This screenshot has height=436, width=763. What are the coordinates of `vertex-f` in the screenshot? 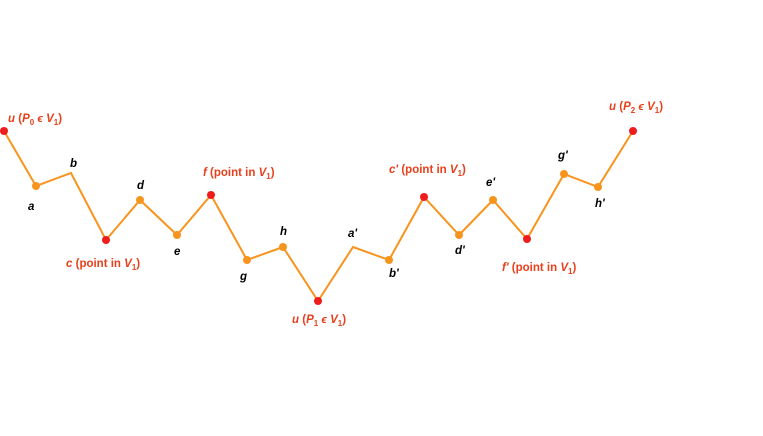 It's located at (211, 195).